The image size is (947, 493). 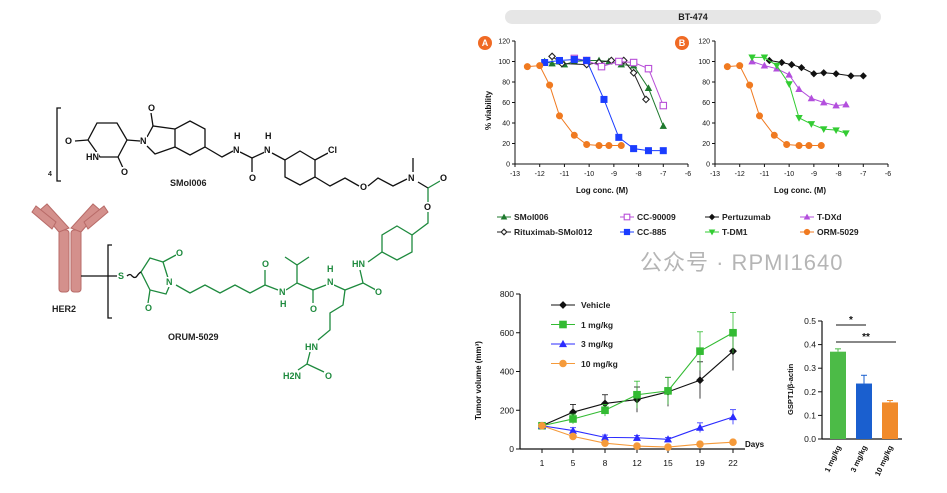 What do you see at coordinates (799, 96) in the screenshot?
I see `series-t-dm1` at bounding box center [799, 96].